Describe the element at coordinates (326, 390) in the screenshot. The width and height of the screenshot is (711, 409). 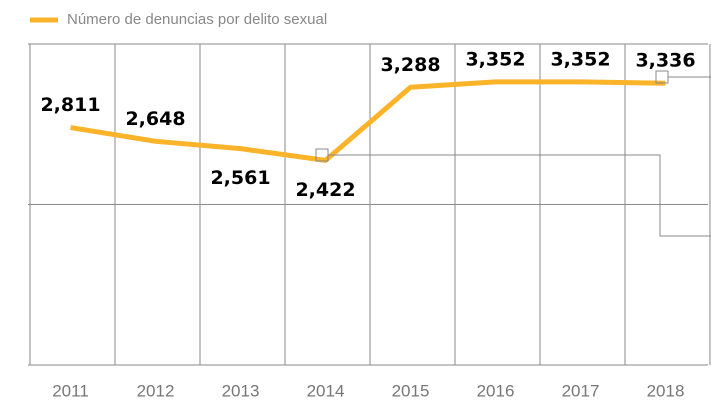
I see `x-tick-label: 2014` at that location.